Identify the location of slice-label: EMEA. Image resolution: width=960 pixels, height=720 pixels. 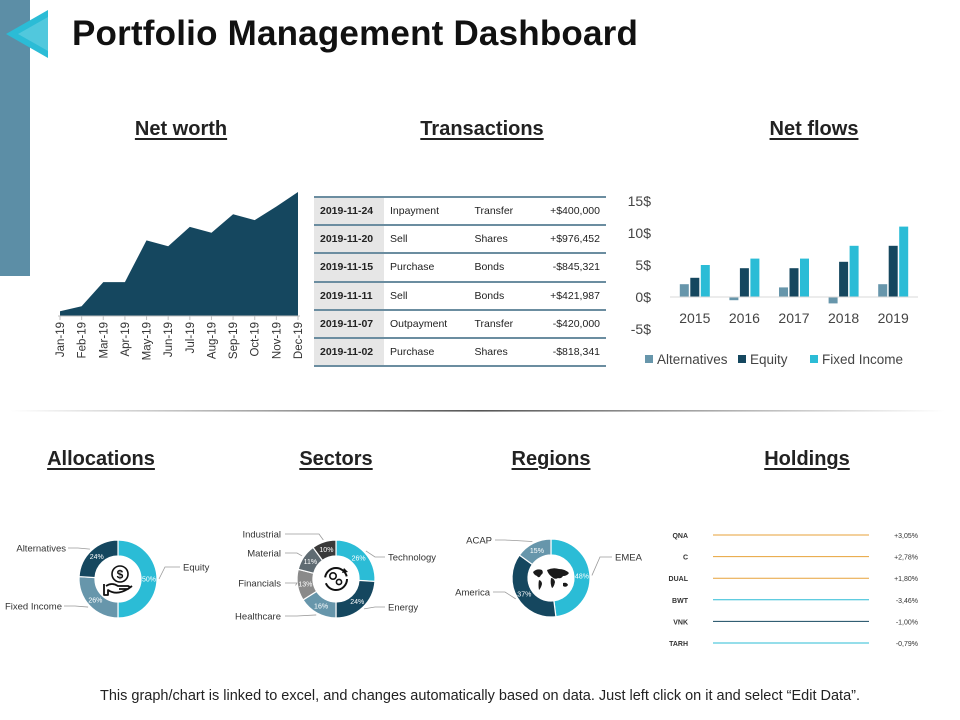
(629, 558).